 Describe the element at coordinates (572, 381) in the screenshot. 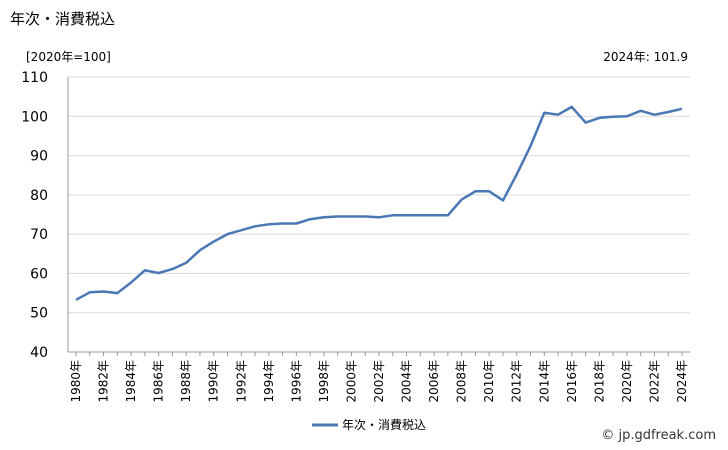

I see `x-tick-label-2016: 2016年` at that location.